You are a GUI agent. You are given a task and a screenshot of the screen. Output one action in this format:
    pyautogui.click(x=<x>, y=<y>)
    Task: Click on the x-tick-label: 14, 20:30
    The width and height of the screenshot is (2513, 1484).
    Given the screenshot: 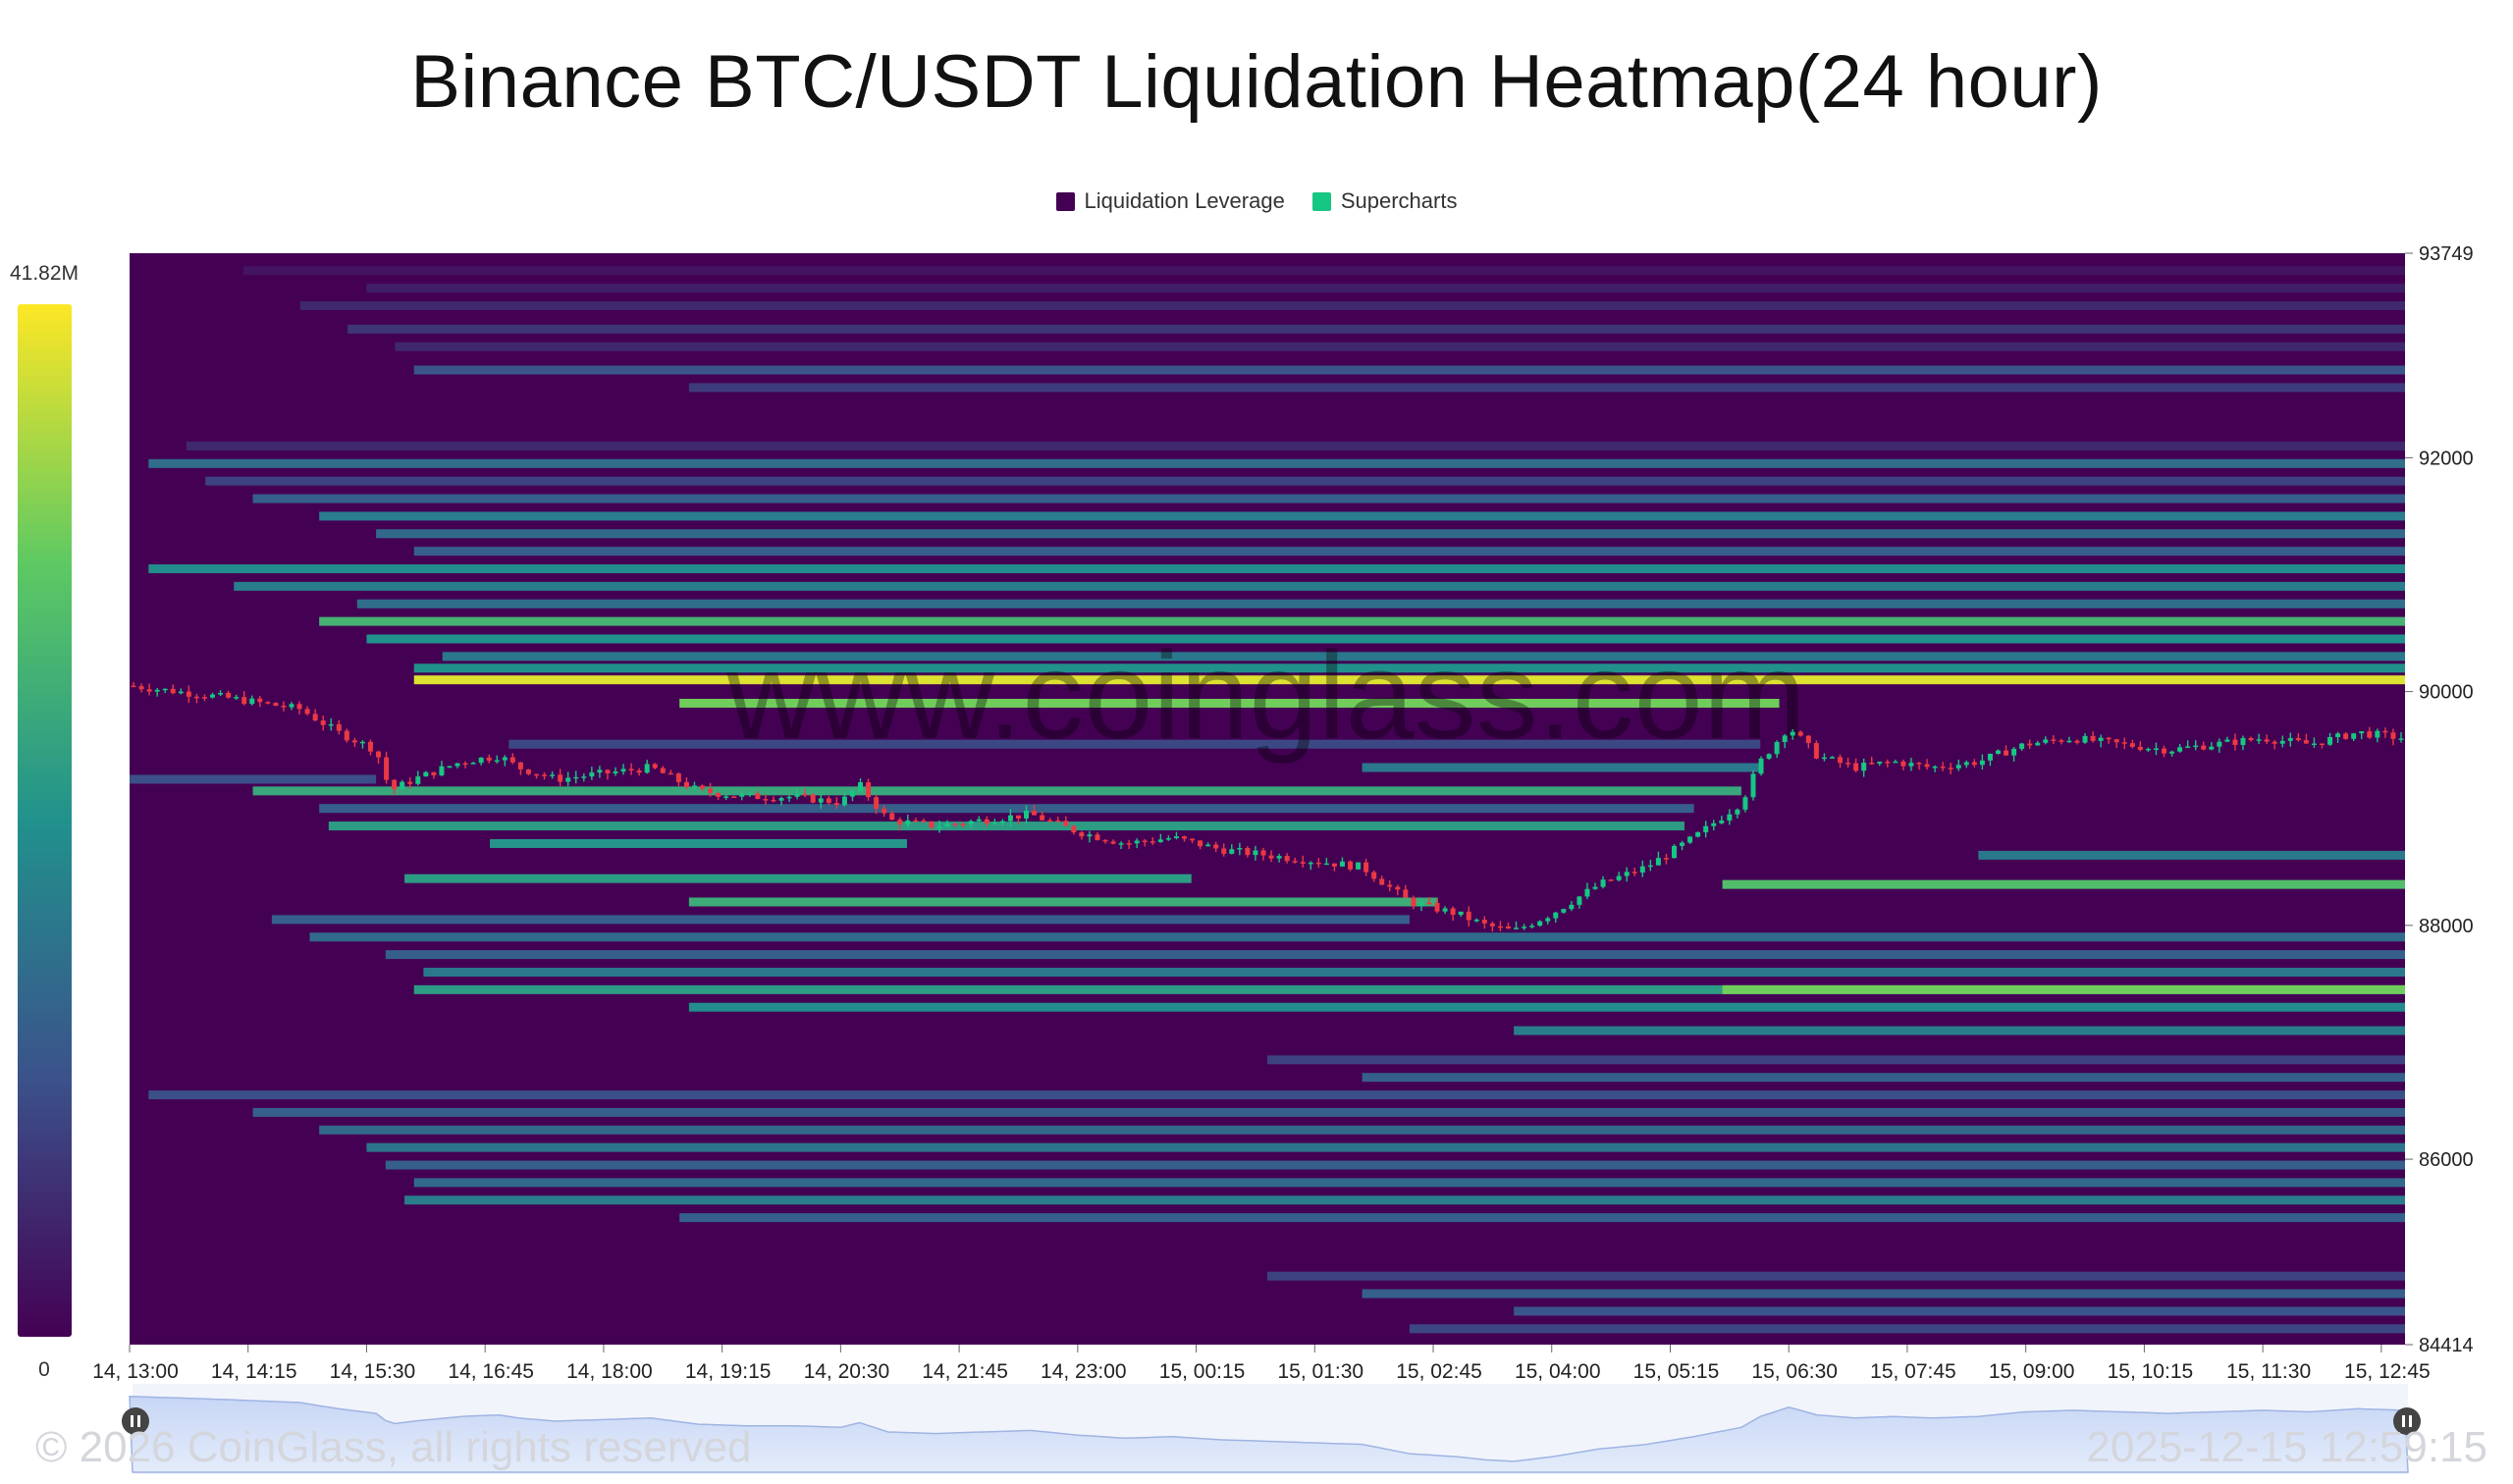 What is the action you would take?
    pyautogui.click(x=847, y=1371)
    